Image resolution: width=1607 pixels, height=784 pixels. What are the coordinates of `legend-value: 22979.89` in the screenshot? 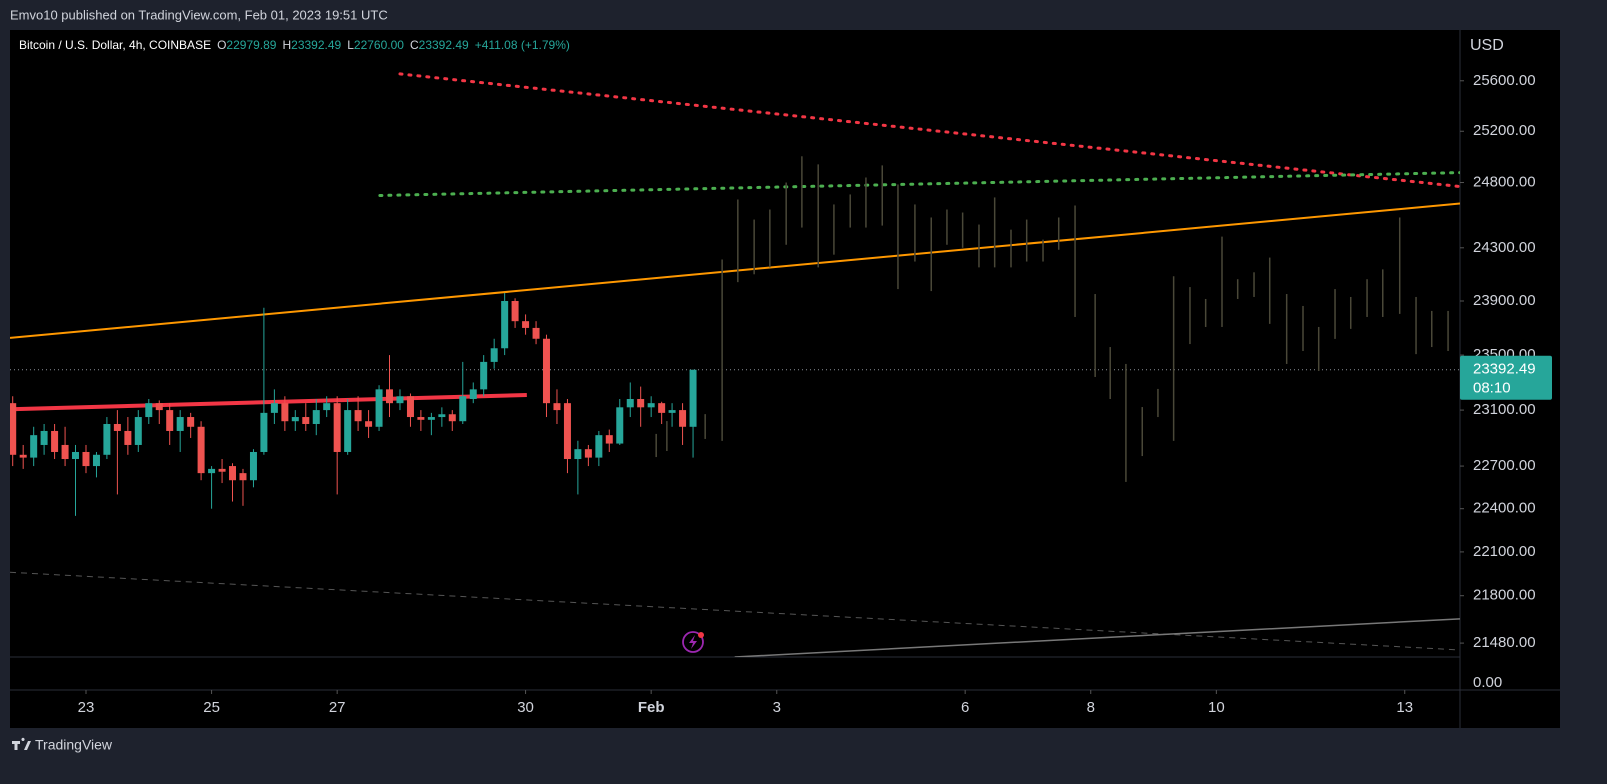 It's located at (251, 45).